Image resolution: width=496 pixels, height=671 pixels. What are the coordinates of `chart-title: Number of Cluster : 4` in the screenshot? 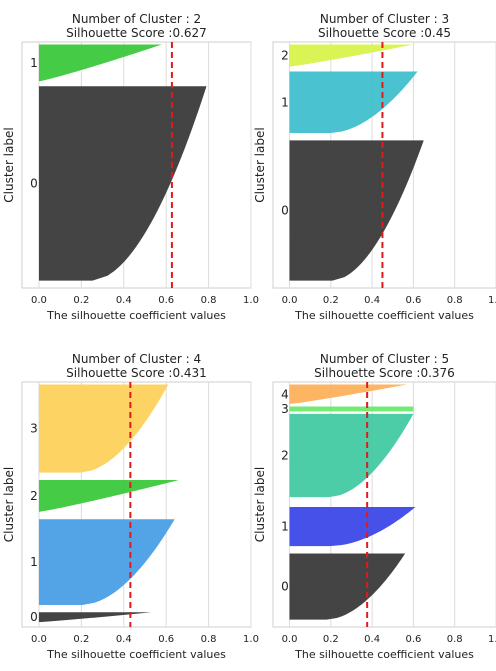 It's located at (136, 359).